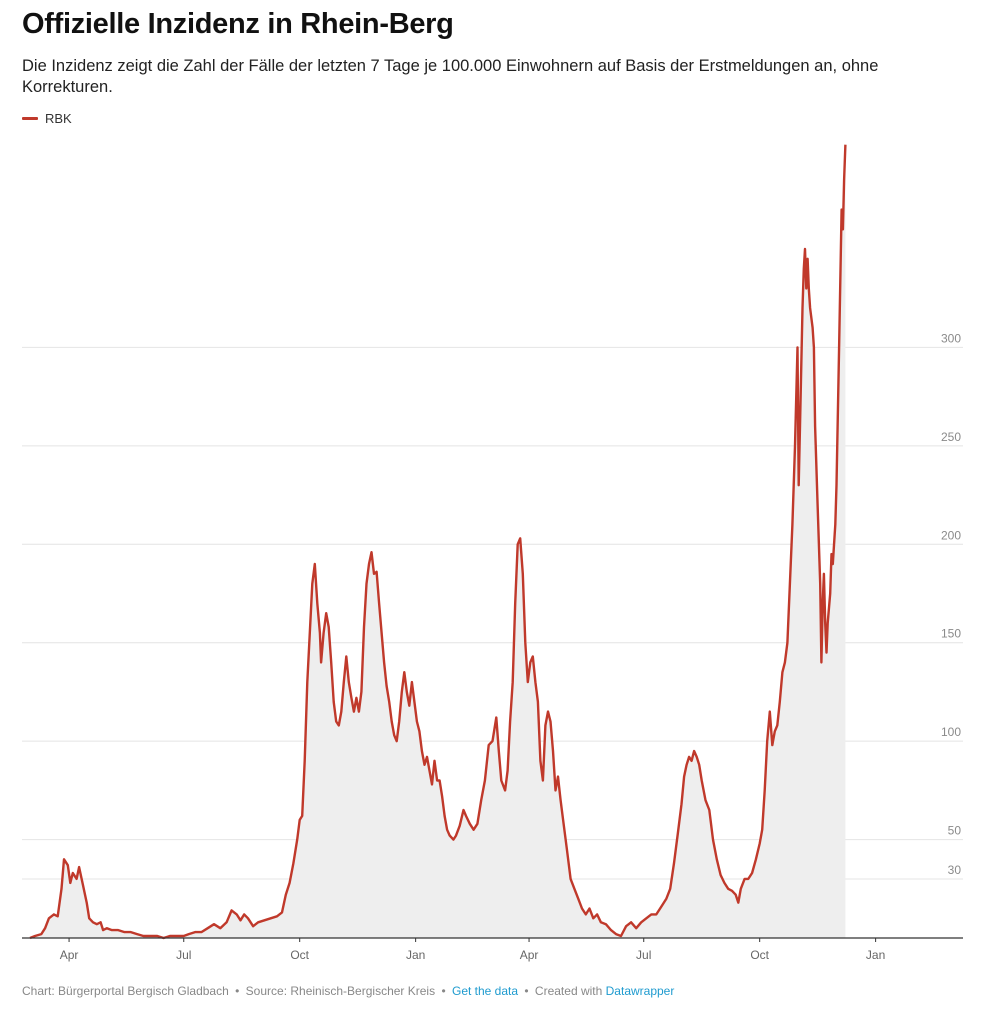 This screenshot has width=981, height=1024. I want to click on legend-swatch-rbk, so click(30, 118).